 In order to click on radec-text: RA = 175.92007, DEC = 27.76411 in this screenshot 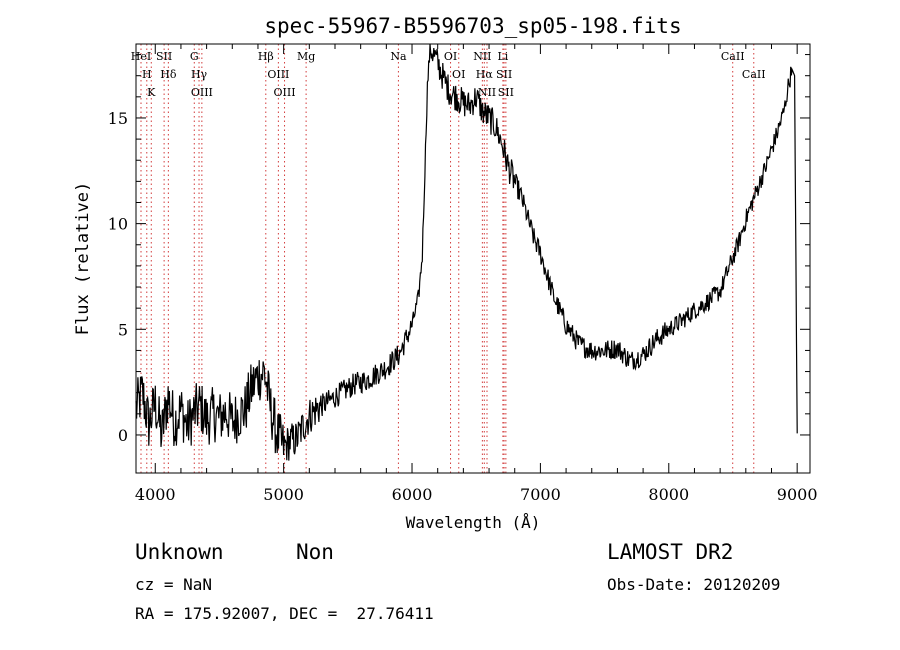, I will do `click(284, 613)`.